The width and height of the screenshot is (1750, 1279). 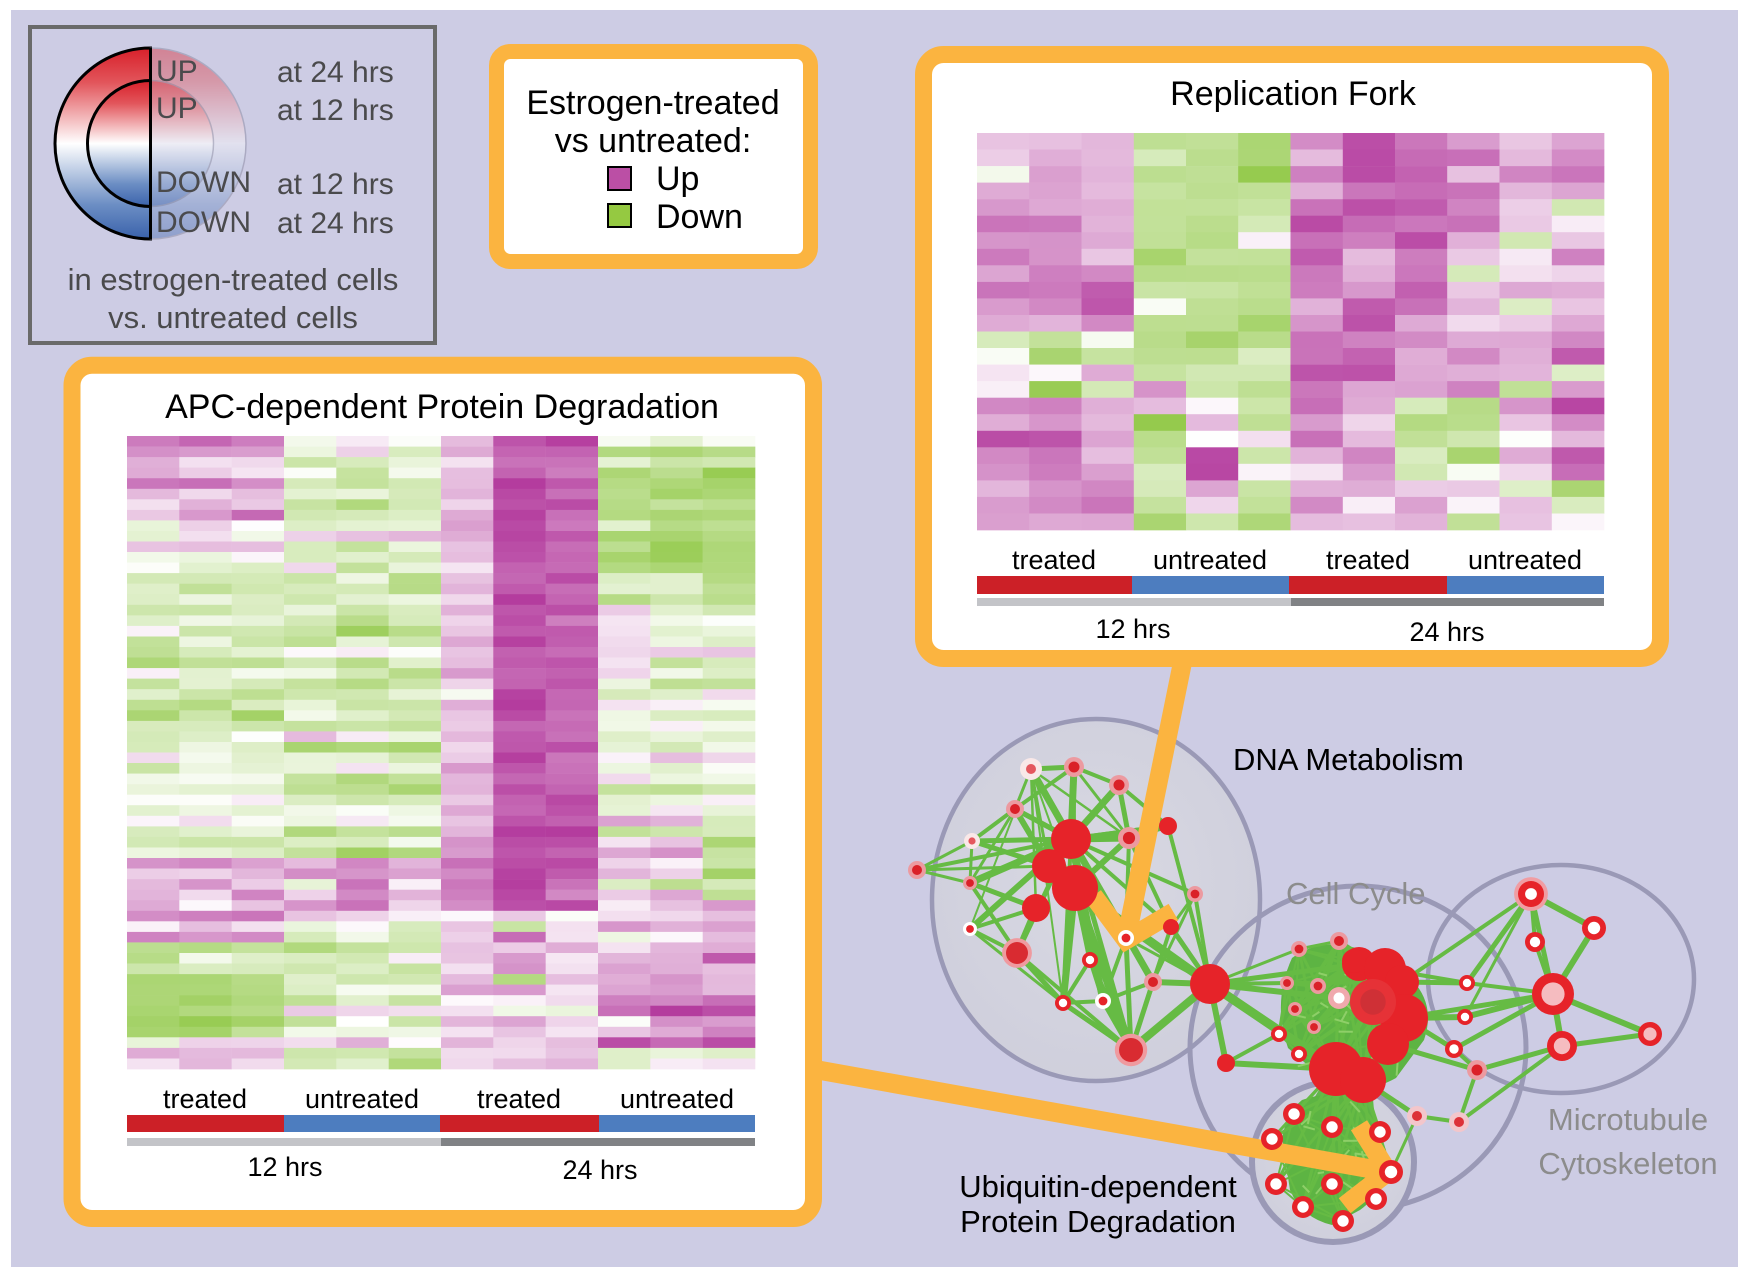 I want to click on svg-text: vs untreated:, so click(x=653, y=141).